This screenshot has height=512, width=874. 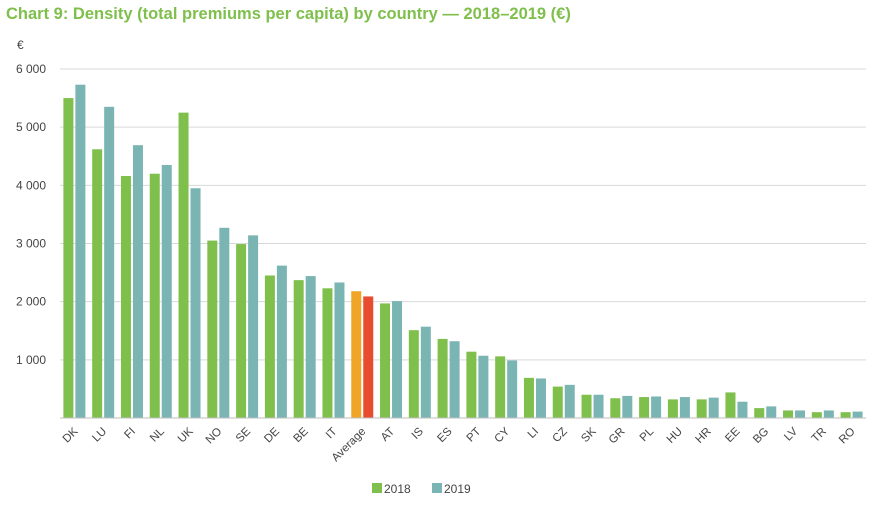 I want to click on x-tick-label: EE, so click(x=733, y=435).